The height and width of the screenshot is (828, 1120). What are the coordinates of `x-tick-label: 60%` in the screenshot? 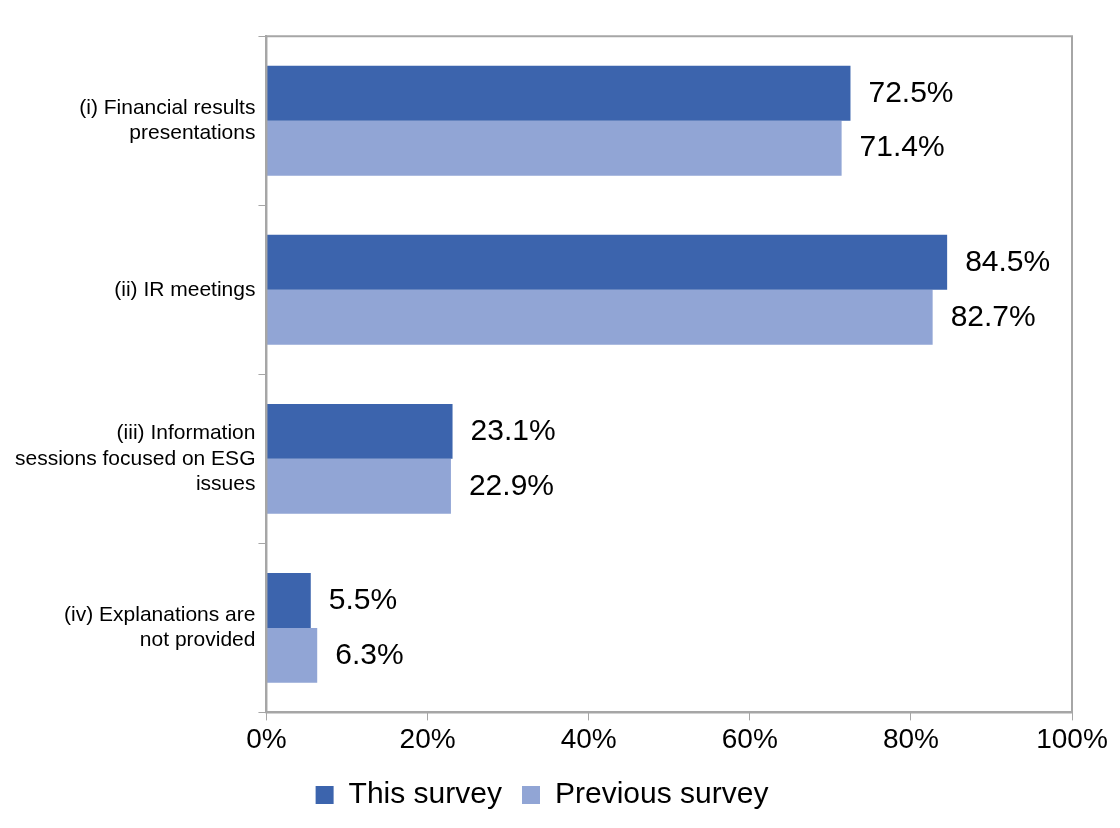 It's located at (749, 738).